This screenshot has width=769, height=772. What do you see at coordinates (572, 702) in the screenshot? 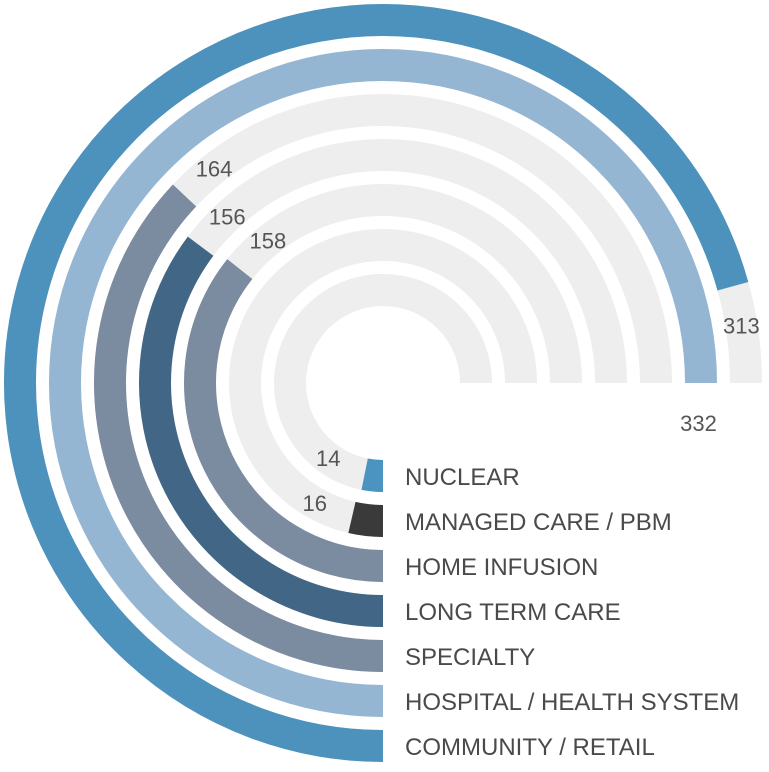
I see `legend-label-hospital-health-system: HOSPITAL / HEALTH SYSTEM` at bounding box center [572, 702].